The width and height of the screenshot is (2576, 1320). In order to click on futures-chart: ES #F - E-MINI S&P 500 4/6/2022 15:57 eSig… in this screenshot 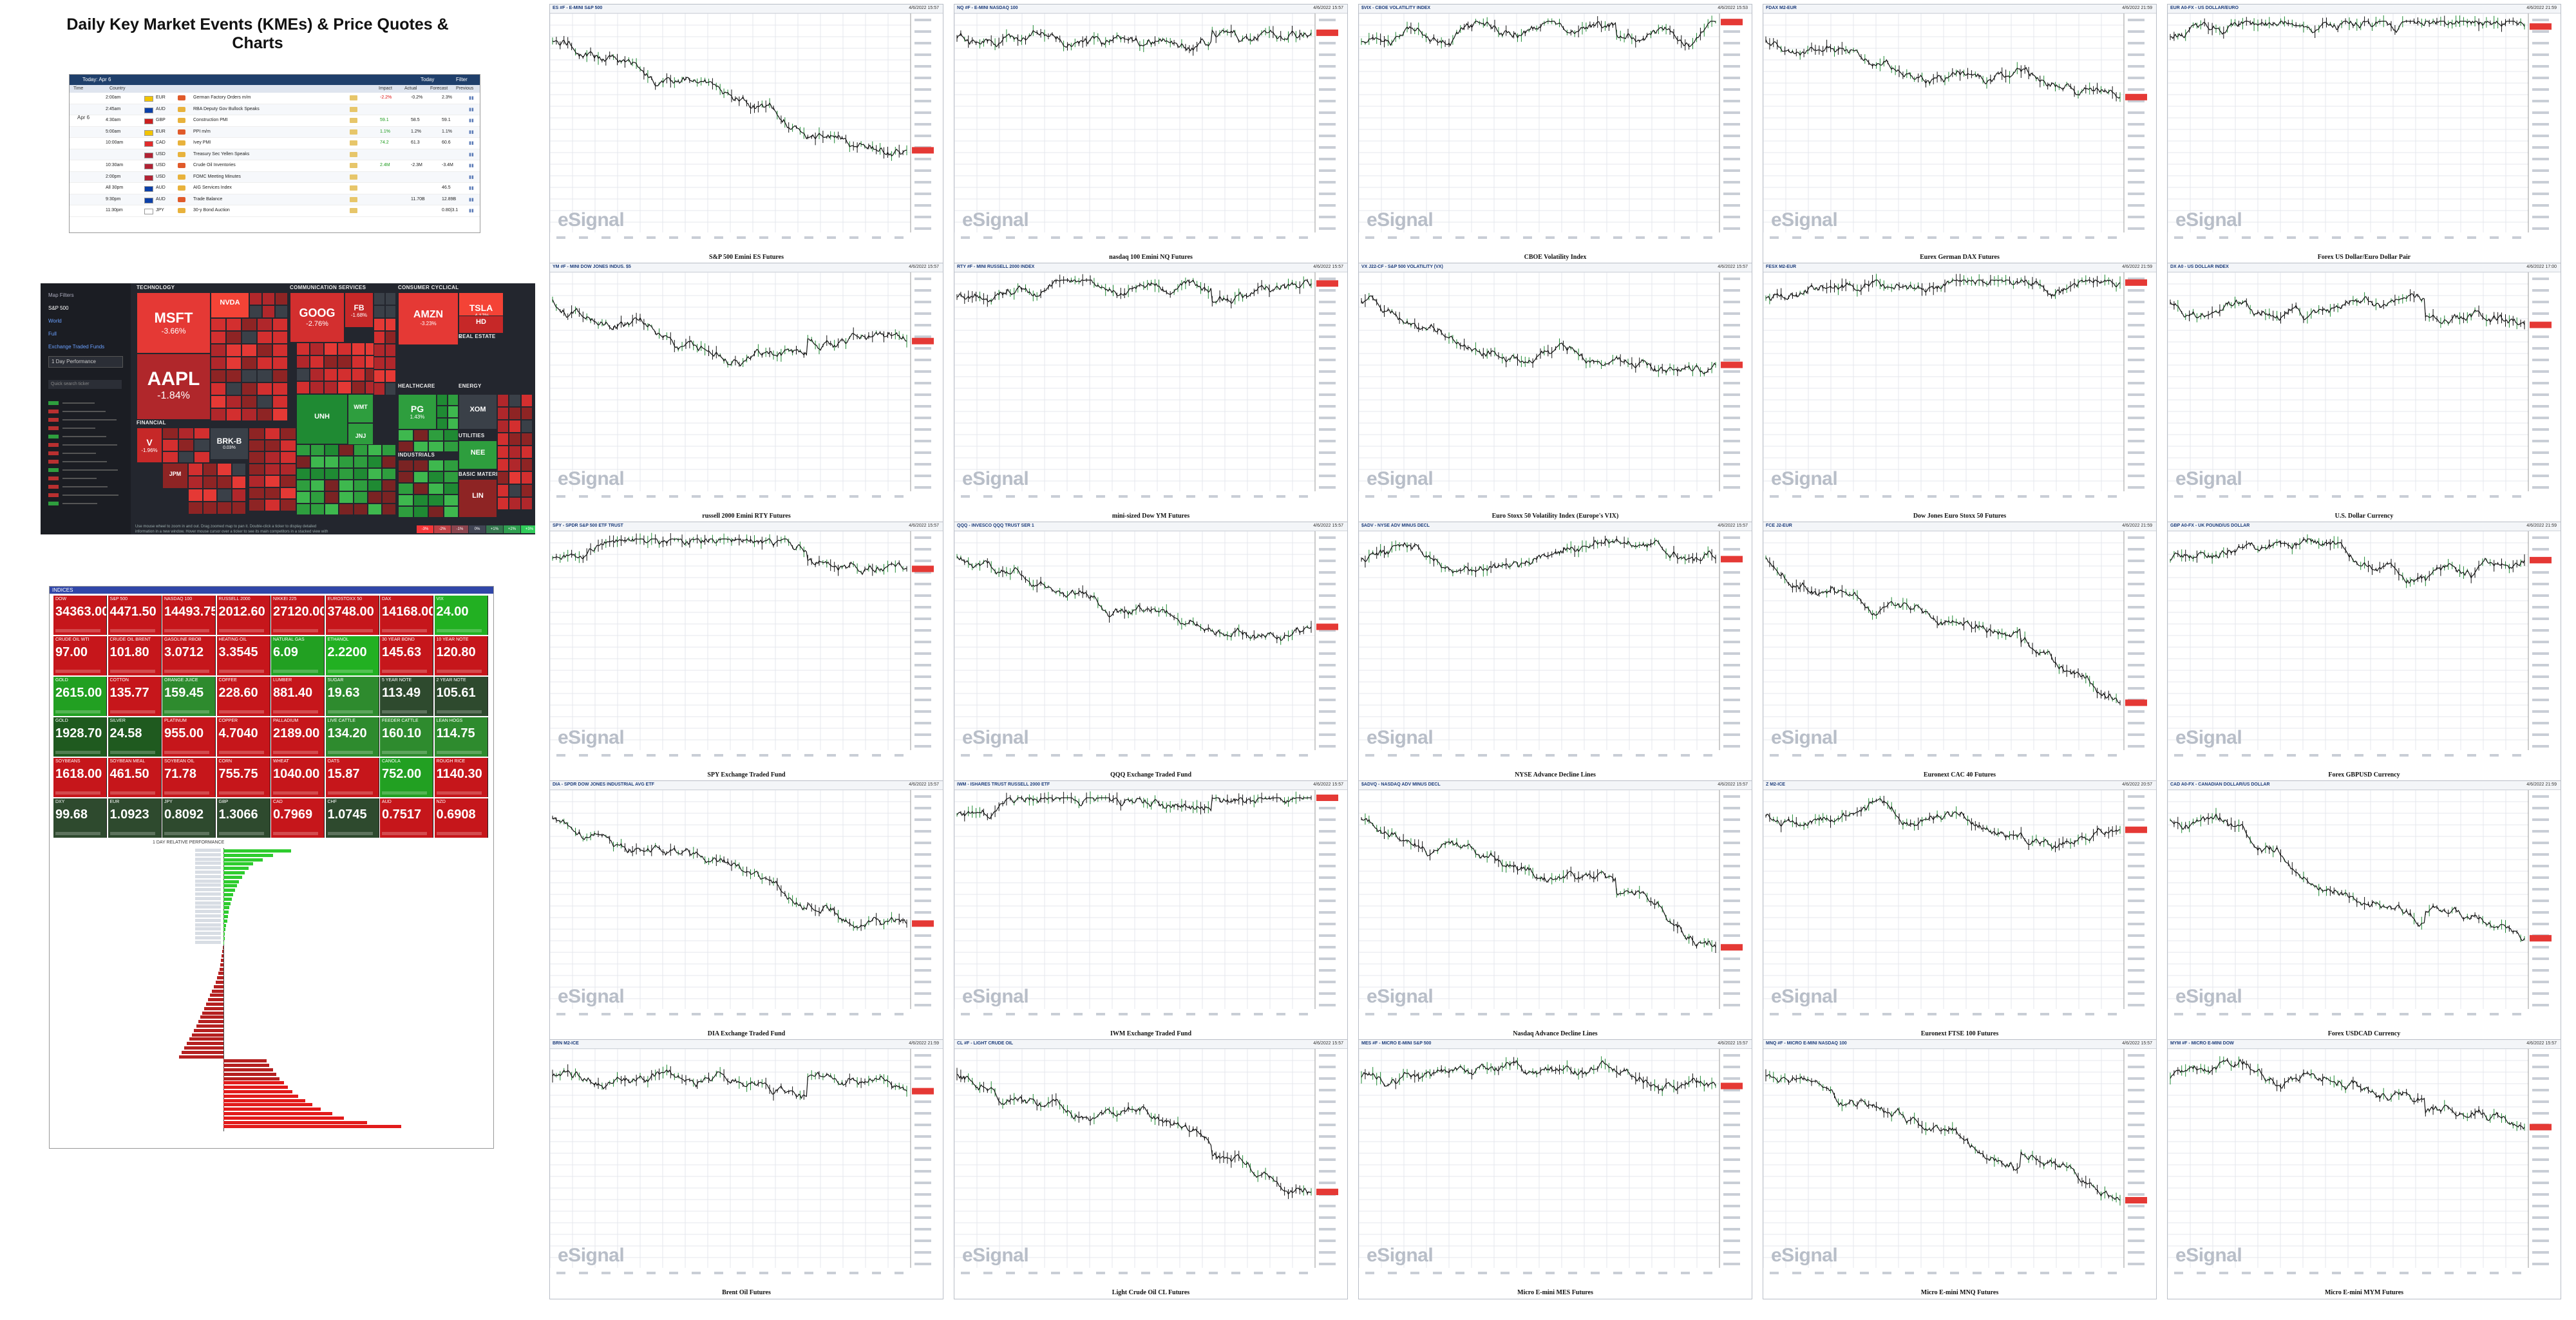, I will do `click(746, 134)`.